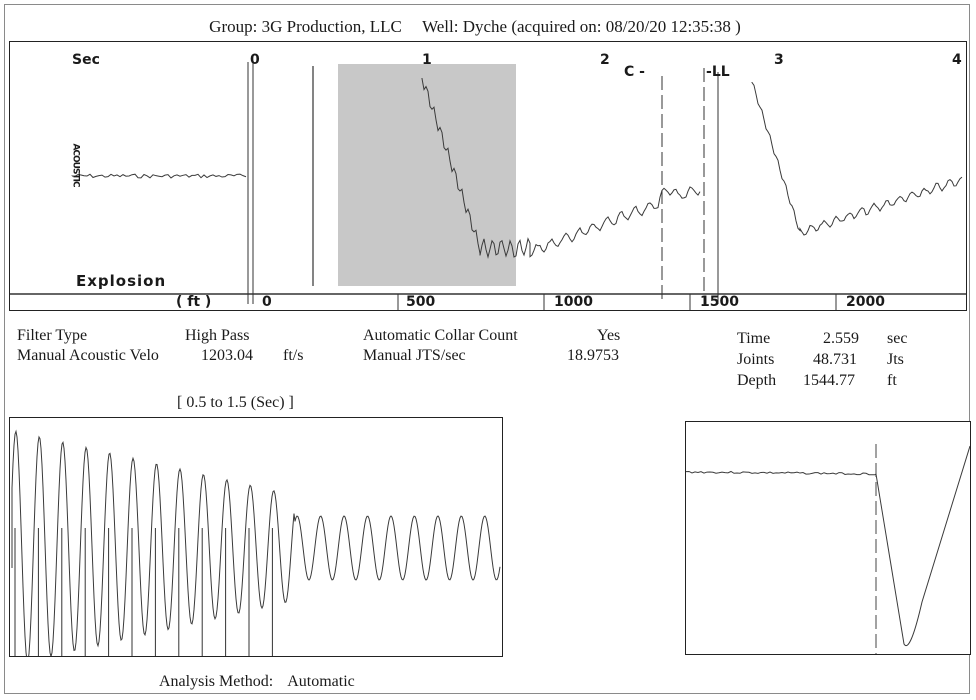 This screenshot has width=976, height=700. Describe the element at coordinates (757, 380) in the screenshot. I see `depth-label: Depth` at that location.